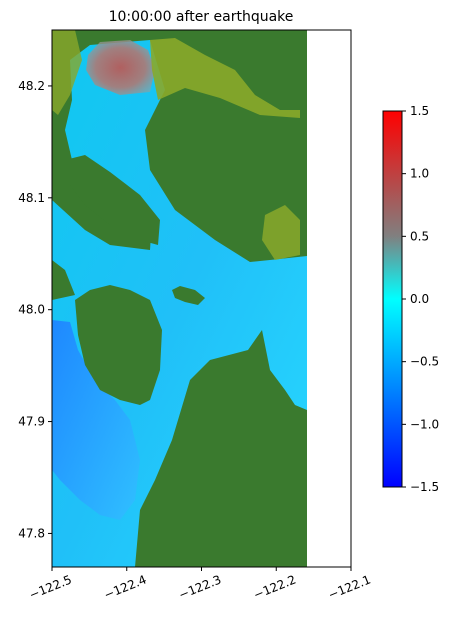 This screenshot has width=454, height=619. What do you see at coordinates (50, 587) in the screenshot?
I see `x-tick-label: −122.5` at bounding box center [50, 587].